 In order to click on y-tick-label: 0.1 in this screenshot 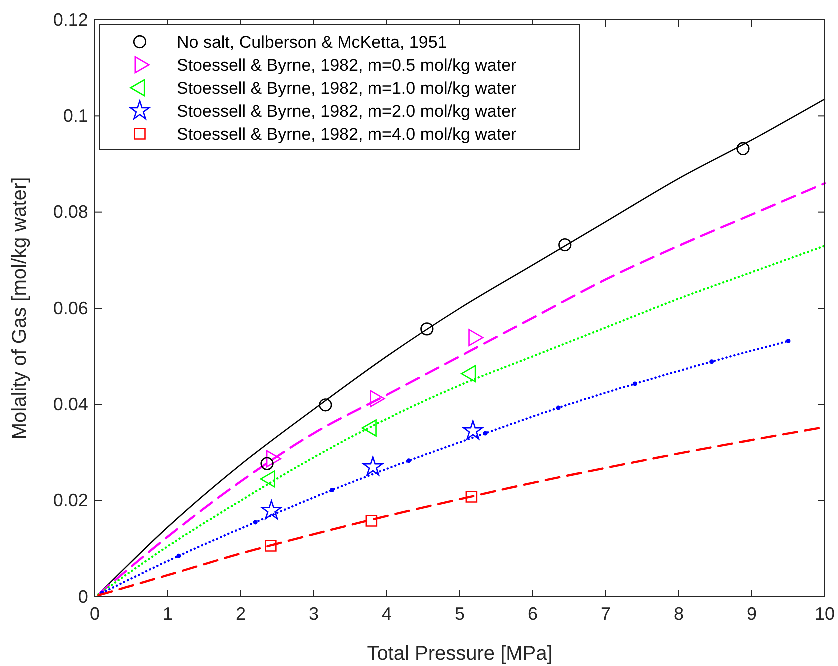, I will do `click(75, 116)`.